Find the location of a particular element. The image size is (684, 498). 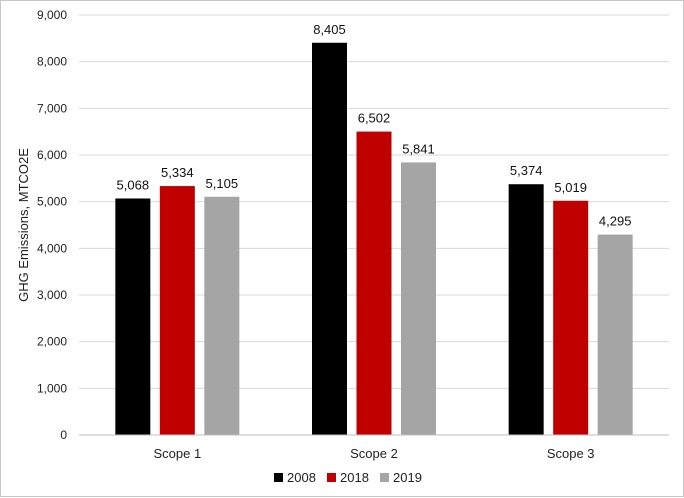

y-tick-label: 9,000 is located at coordinates (52, 15).